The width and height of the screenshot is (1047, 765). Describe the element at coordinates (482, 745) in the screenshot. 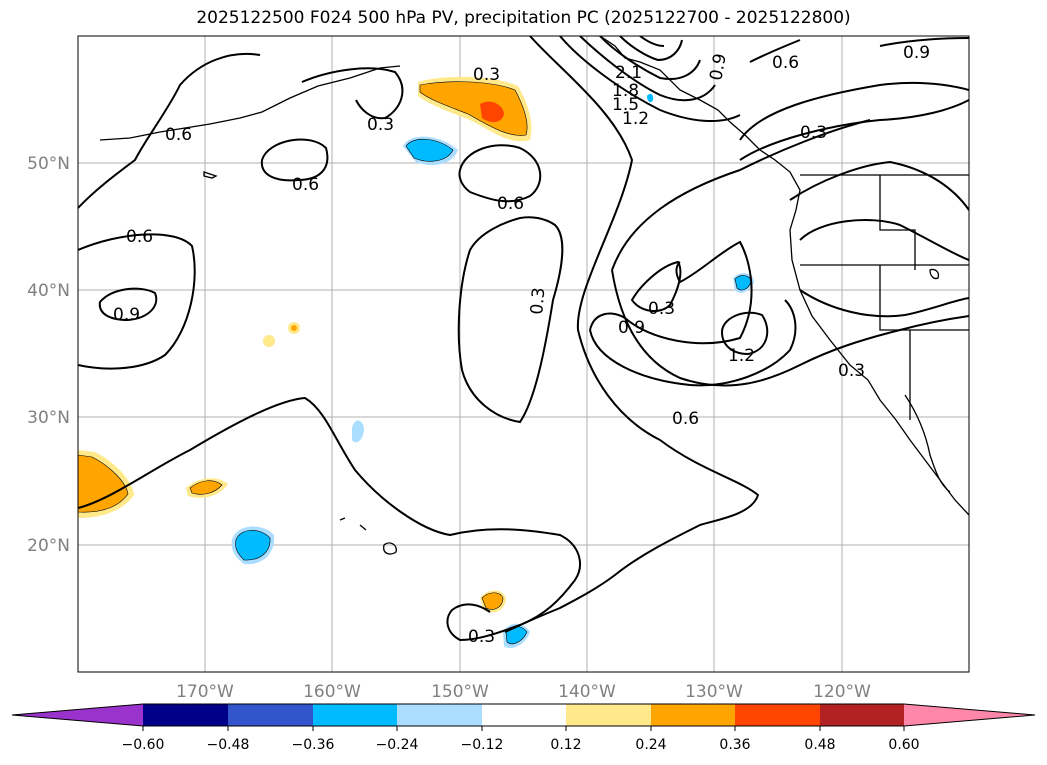

I see `colorbar-tick-label: −0.12` at that location.